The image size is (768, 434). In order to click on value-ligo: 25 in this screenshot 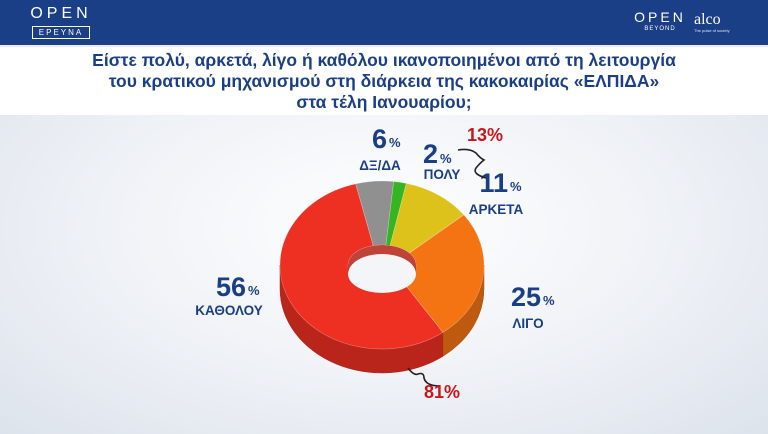, I will do `click(526, 297)`.